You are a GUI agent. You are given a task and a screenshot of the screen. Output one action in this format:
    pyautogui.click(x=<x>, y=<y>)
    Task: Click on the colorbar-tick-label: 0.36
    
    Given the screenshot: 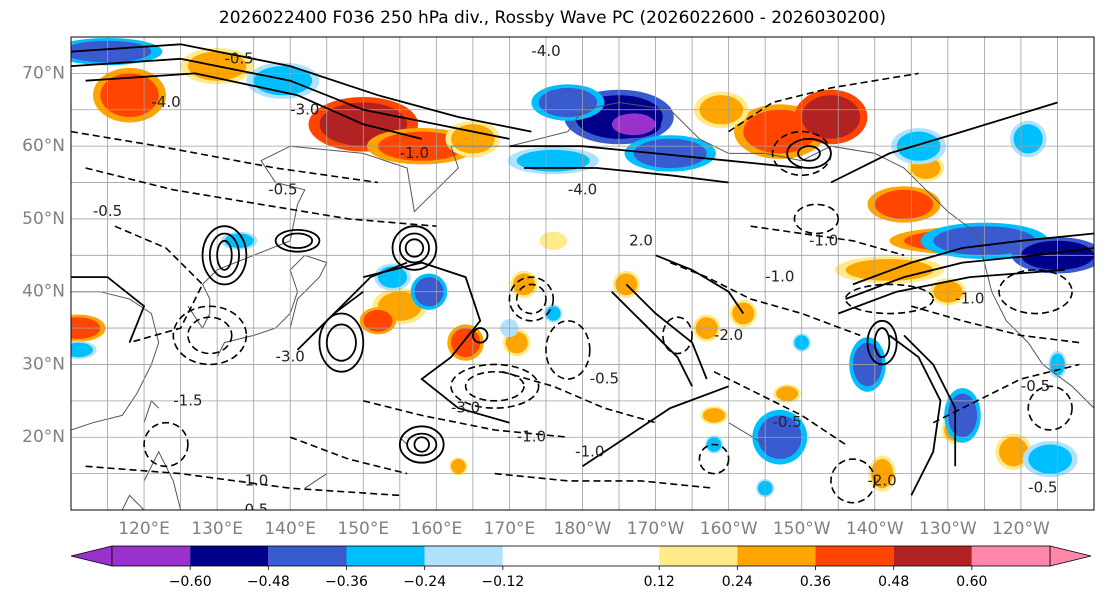 What is the action you would take?
    pyautogui.click(x=815, y=582)
    